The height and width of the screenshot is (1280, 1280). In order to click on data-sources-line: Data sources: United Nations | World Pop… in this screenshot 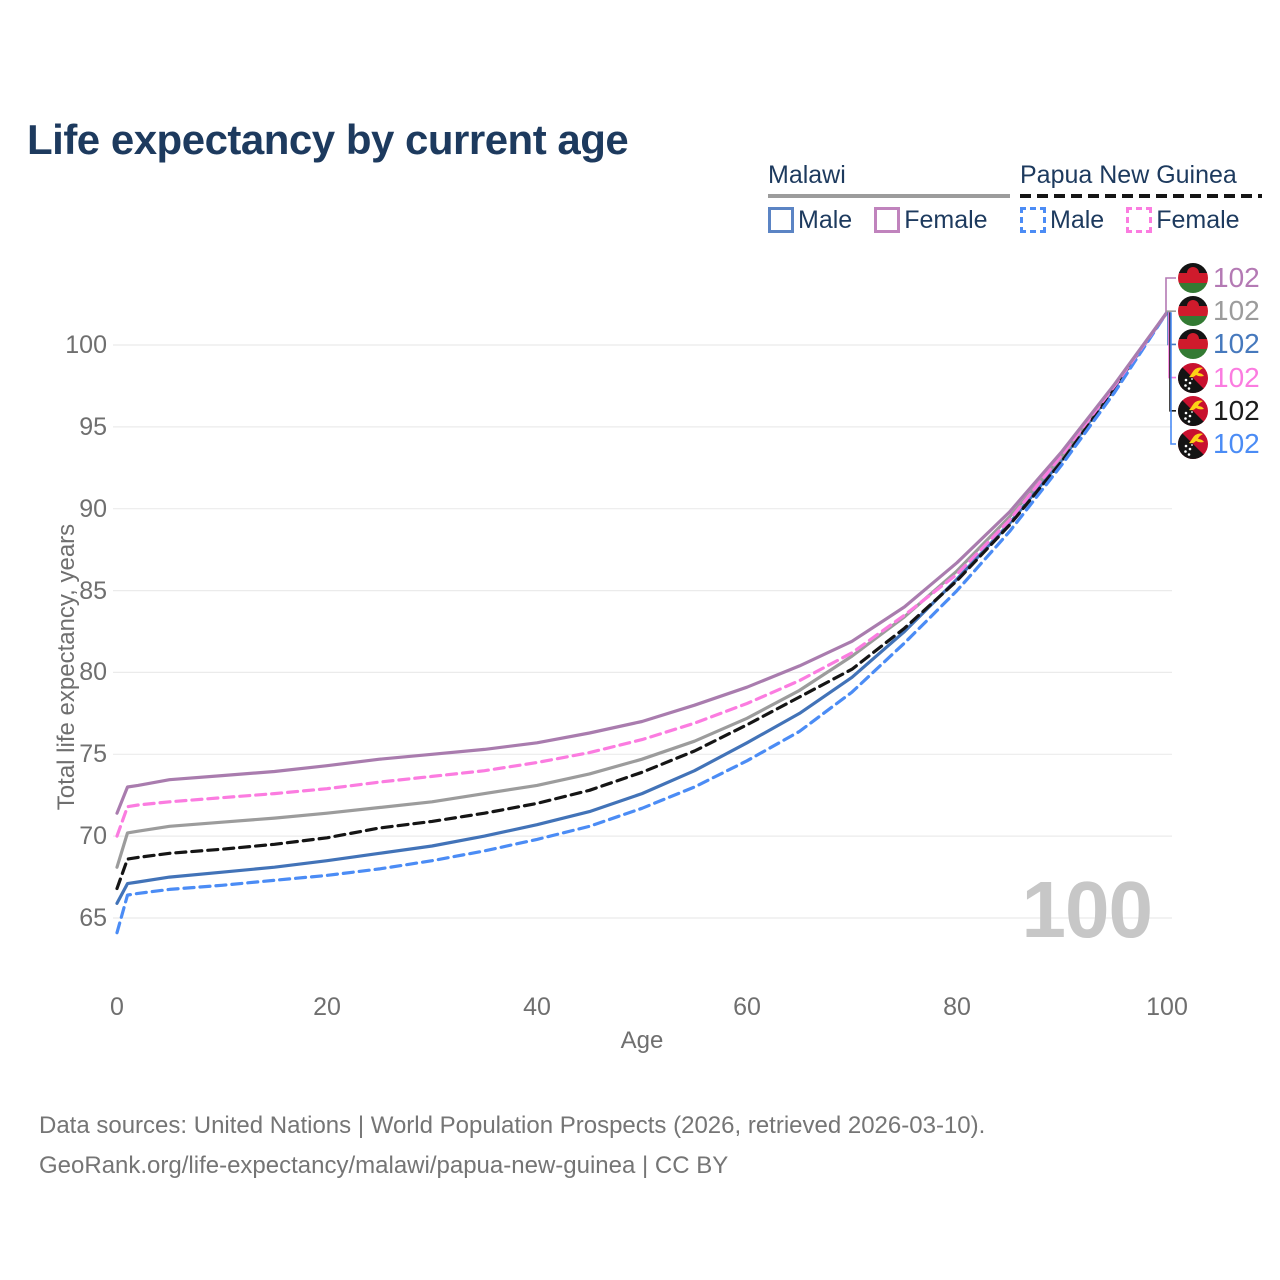, I will do `click(512, 1125)`.